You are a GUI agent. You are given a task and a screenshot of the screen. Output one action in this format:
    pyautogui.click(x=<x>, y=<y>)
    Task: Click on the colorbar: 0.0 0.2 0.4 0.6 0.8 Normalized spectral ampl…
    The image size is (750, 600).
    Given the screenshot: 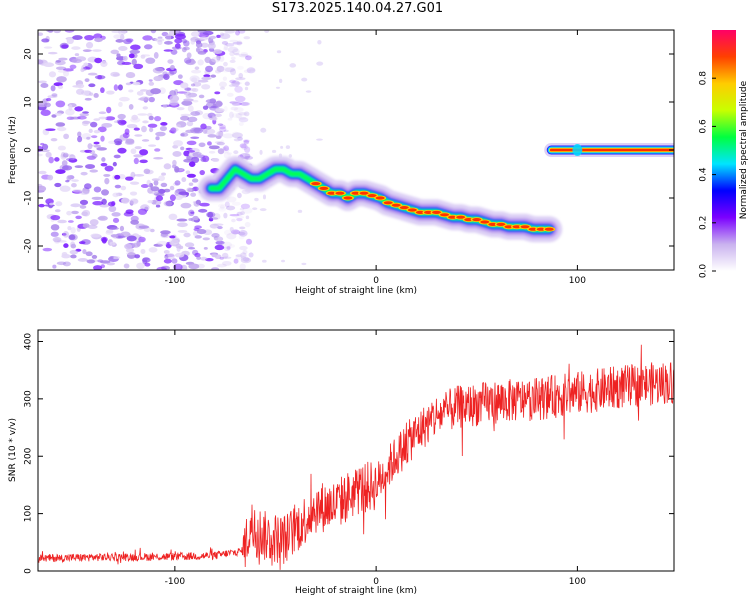 What is the action you would take?
    pyautogui.click(x=724, y=154)
    